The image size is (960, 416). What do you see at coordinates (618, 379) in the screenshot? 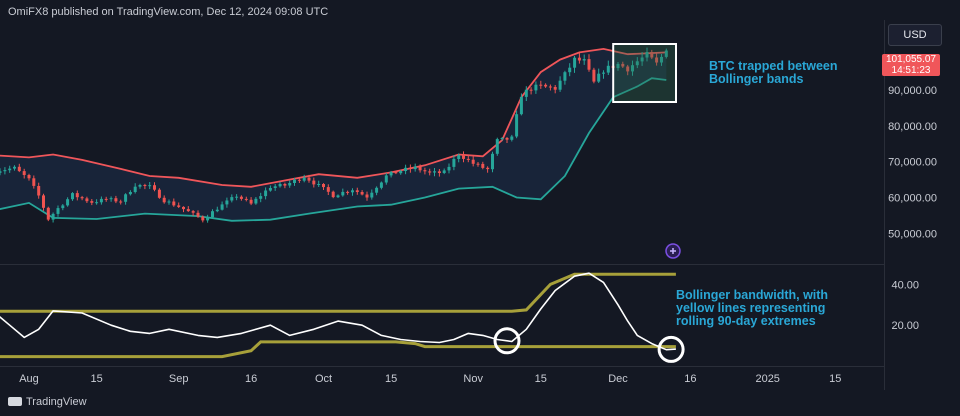
I see `time-tick-label: Dec` at bounding box center [618, 379].